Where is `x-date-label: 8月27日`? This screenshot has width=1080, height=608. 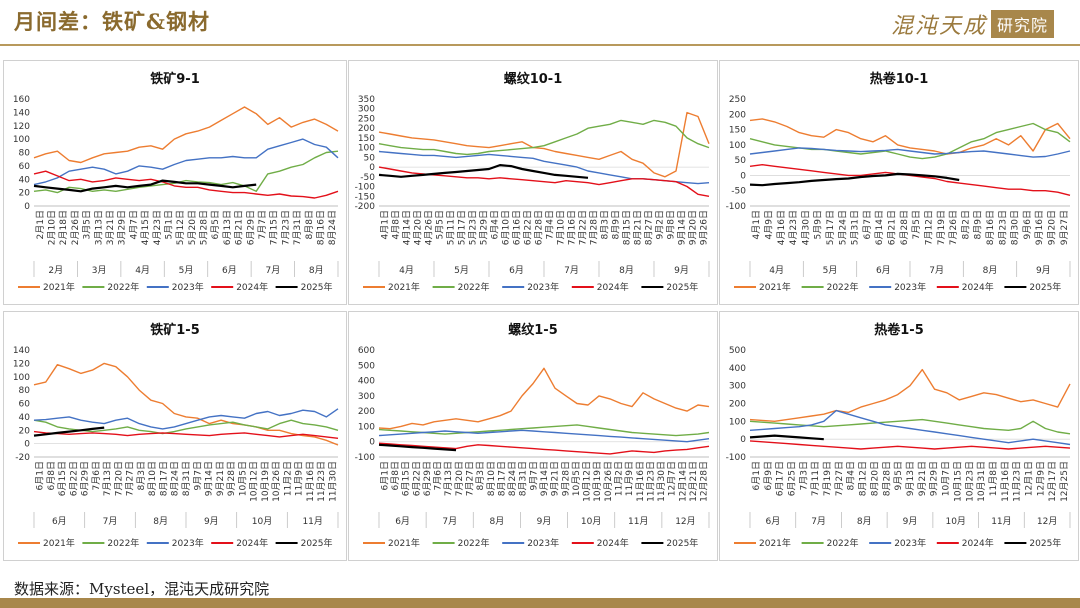 x-date-label: 8月27日 is located at coordinates (649, 227).